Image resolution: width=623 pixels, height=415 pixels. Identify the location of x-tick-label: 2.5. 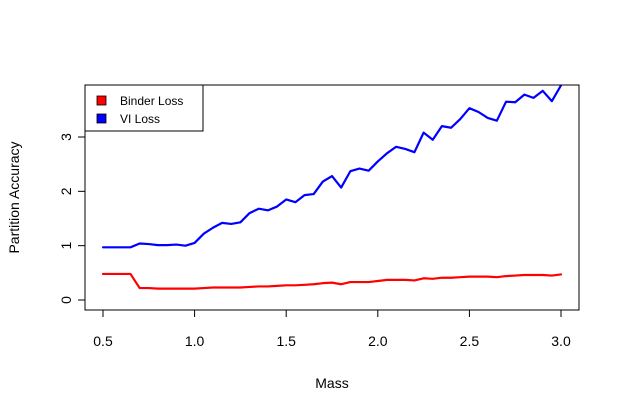
(470, 341).